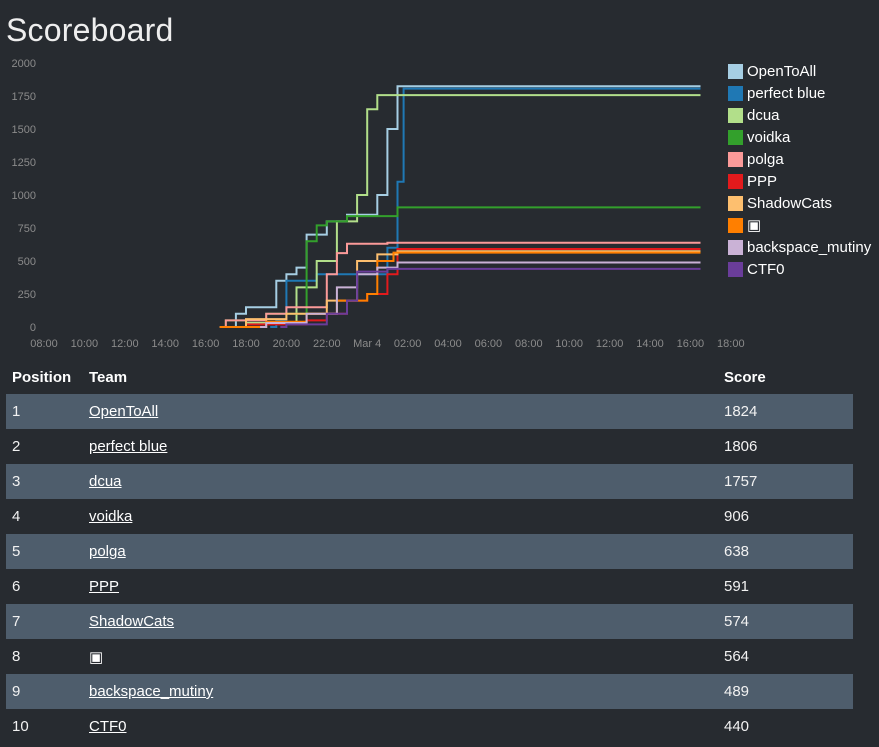 This screenshot has width=879, height=747. Describe the element at coordinates (44, 411) in the screenshot. I see `row-position: 1` at that location.